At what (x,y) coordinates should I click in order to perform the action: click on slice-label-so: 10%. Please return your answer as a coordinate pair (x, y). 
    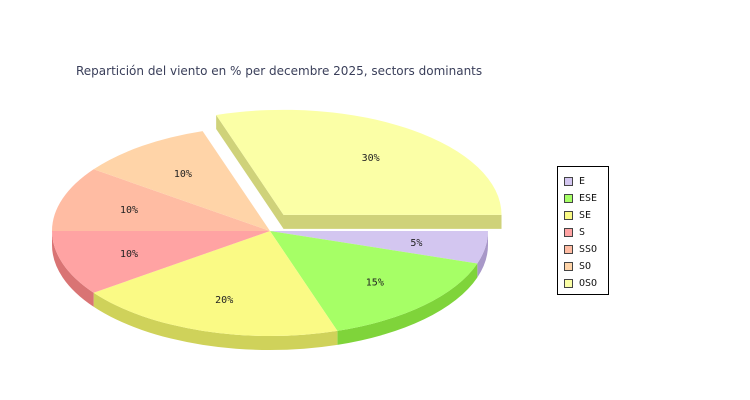
    Looking at the image, I should click on (183, 174).